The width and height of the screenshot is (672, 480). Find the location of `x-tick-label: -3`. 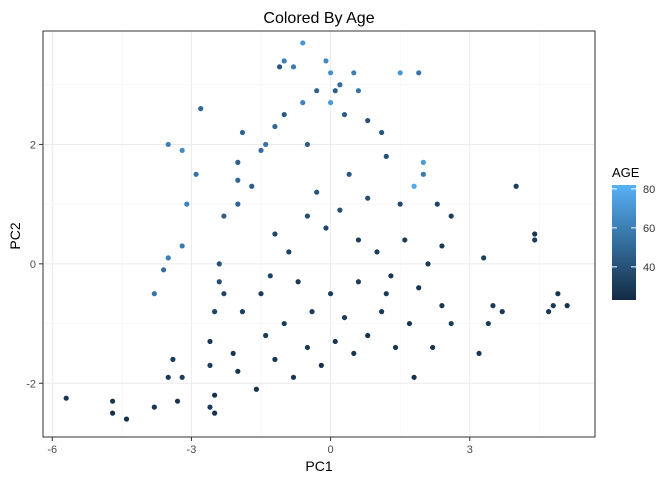

x-tick-label: -3 is located at coordinates (192, 450).